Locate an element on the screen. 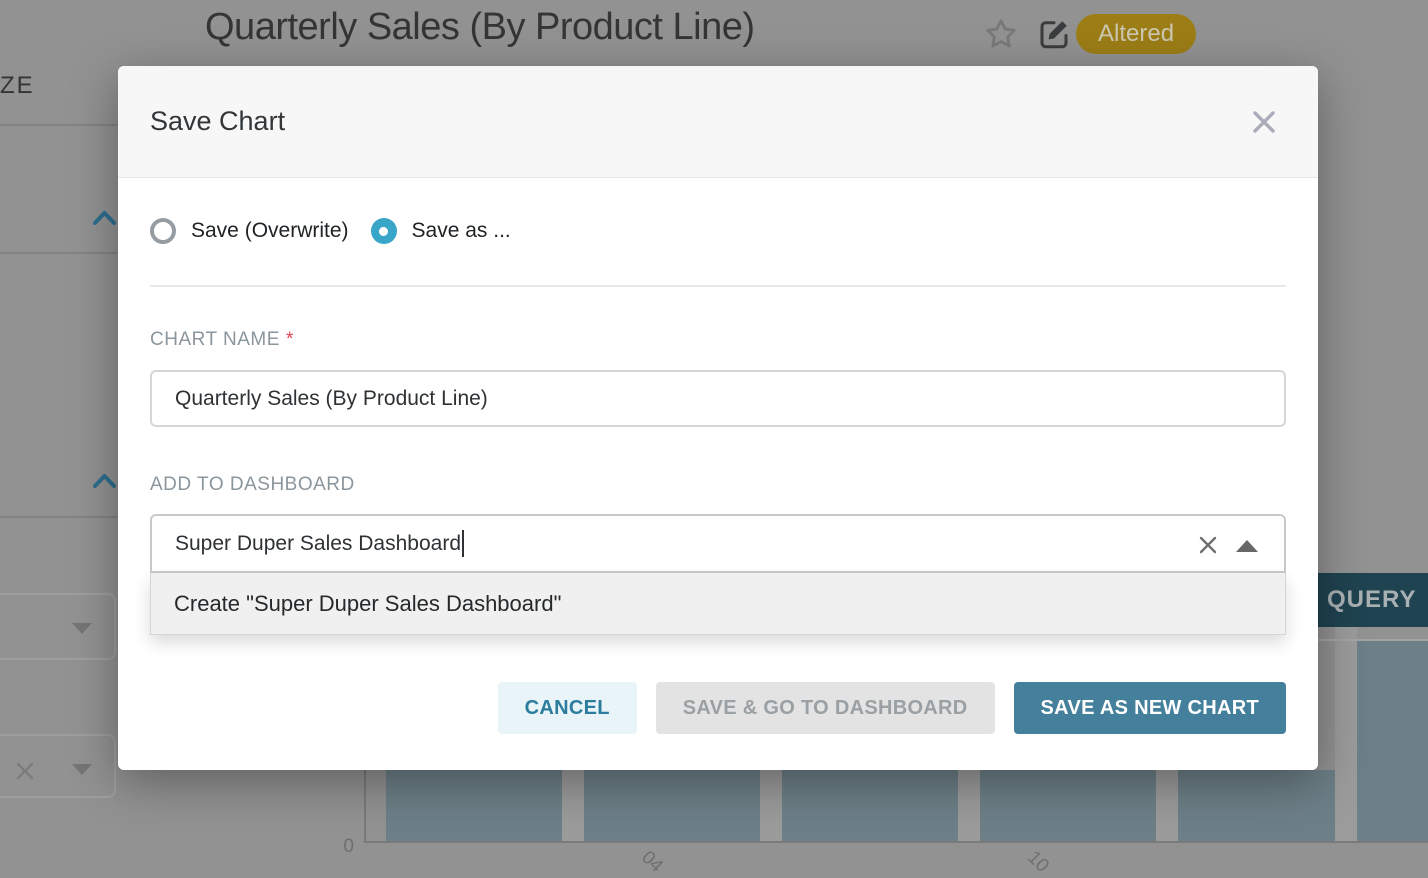 This screenshot has width=1428, height=878. dashboard-dropdown-menu: Create "Super Duper Sales Dashboard" is located at coordinates (718, 604).